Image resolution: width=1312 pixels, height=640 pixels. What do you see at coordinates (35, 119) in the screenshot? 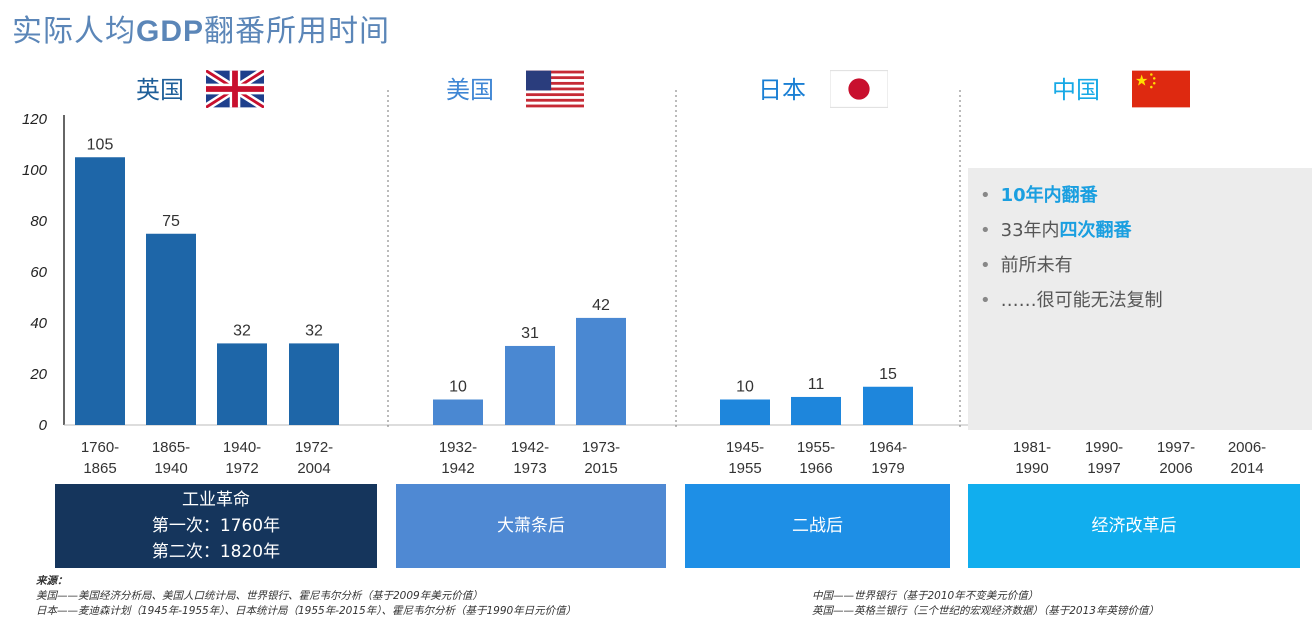
I see `y-tick-label: 120` at bounding box center [35, 119].